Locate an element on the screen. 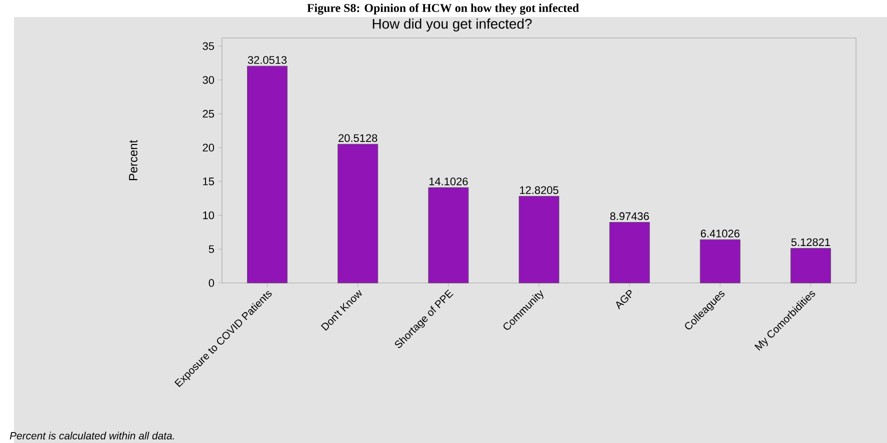 The image size is (887, 443). data-label: 32.0513 is located at coordinates (267, 60).